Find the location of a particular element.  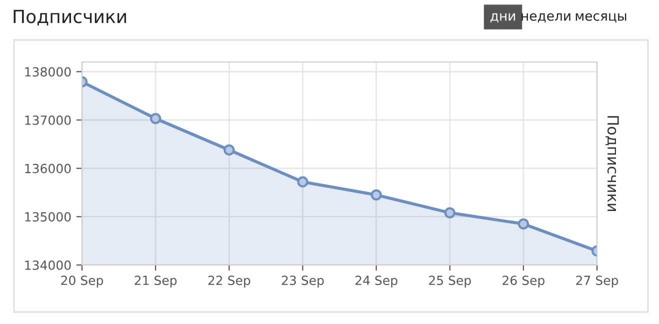

x-tick-label: 26 Sep is located at coordinates (523, 282).